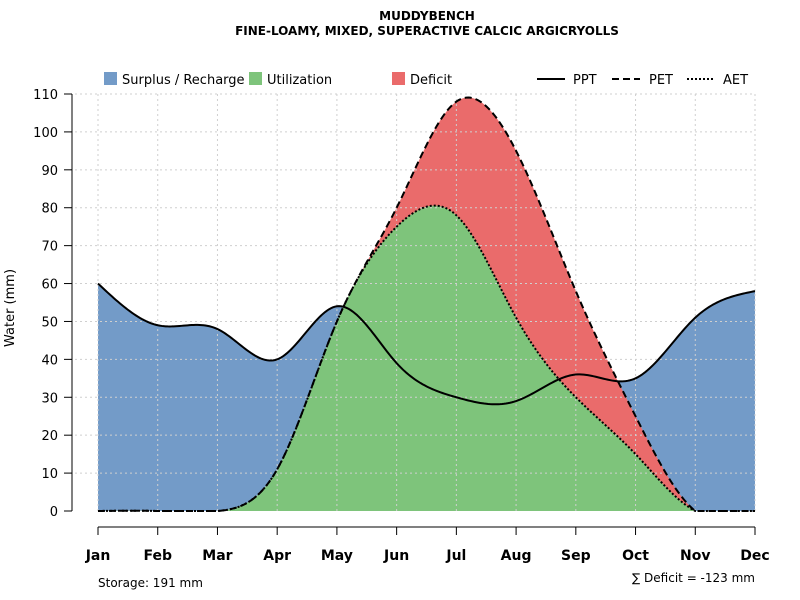 This screenshot has height=600, width=800. Describe the element at coordinates (396, 556) in the screenshot. I see `x-tick-label-jun: Jun` at that location.